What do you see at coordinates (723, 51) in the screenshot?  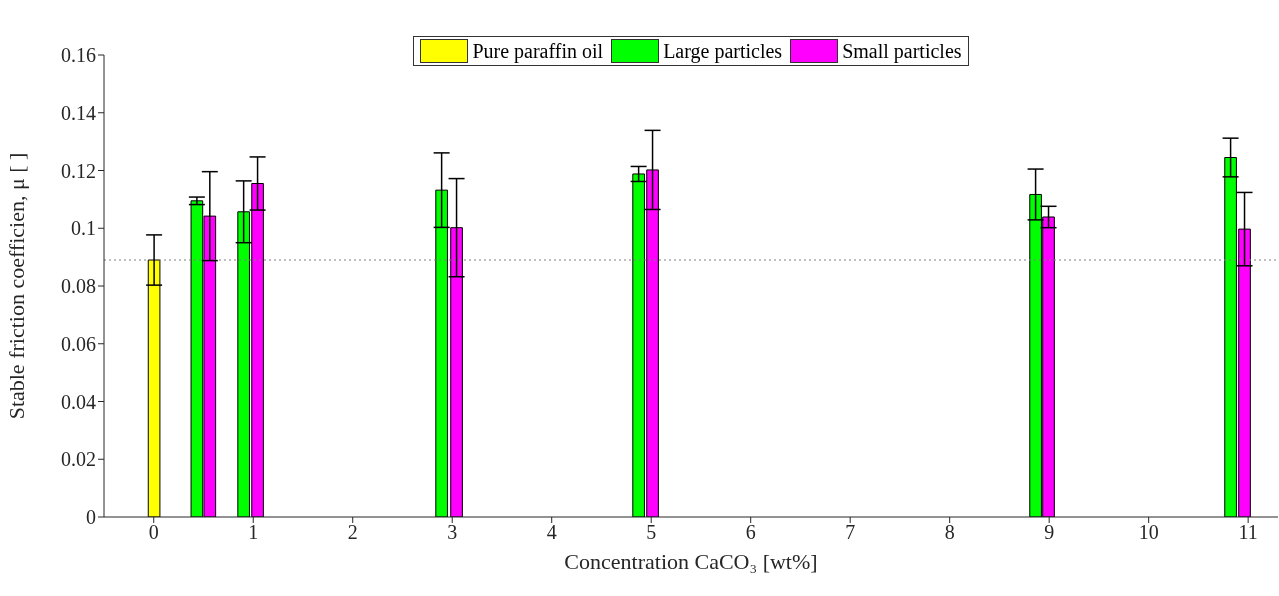 I see `legend-label: Large particles` at bounding box center [723, 51].